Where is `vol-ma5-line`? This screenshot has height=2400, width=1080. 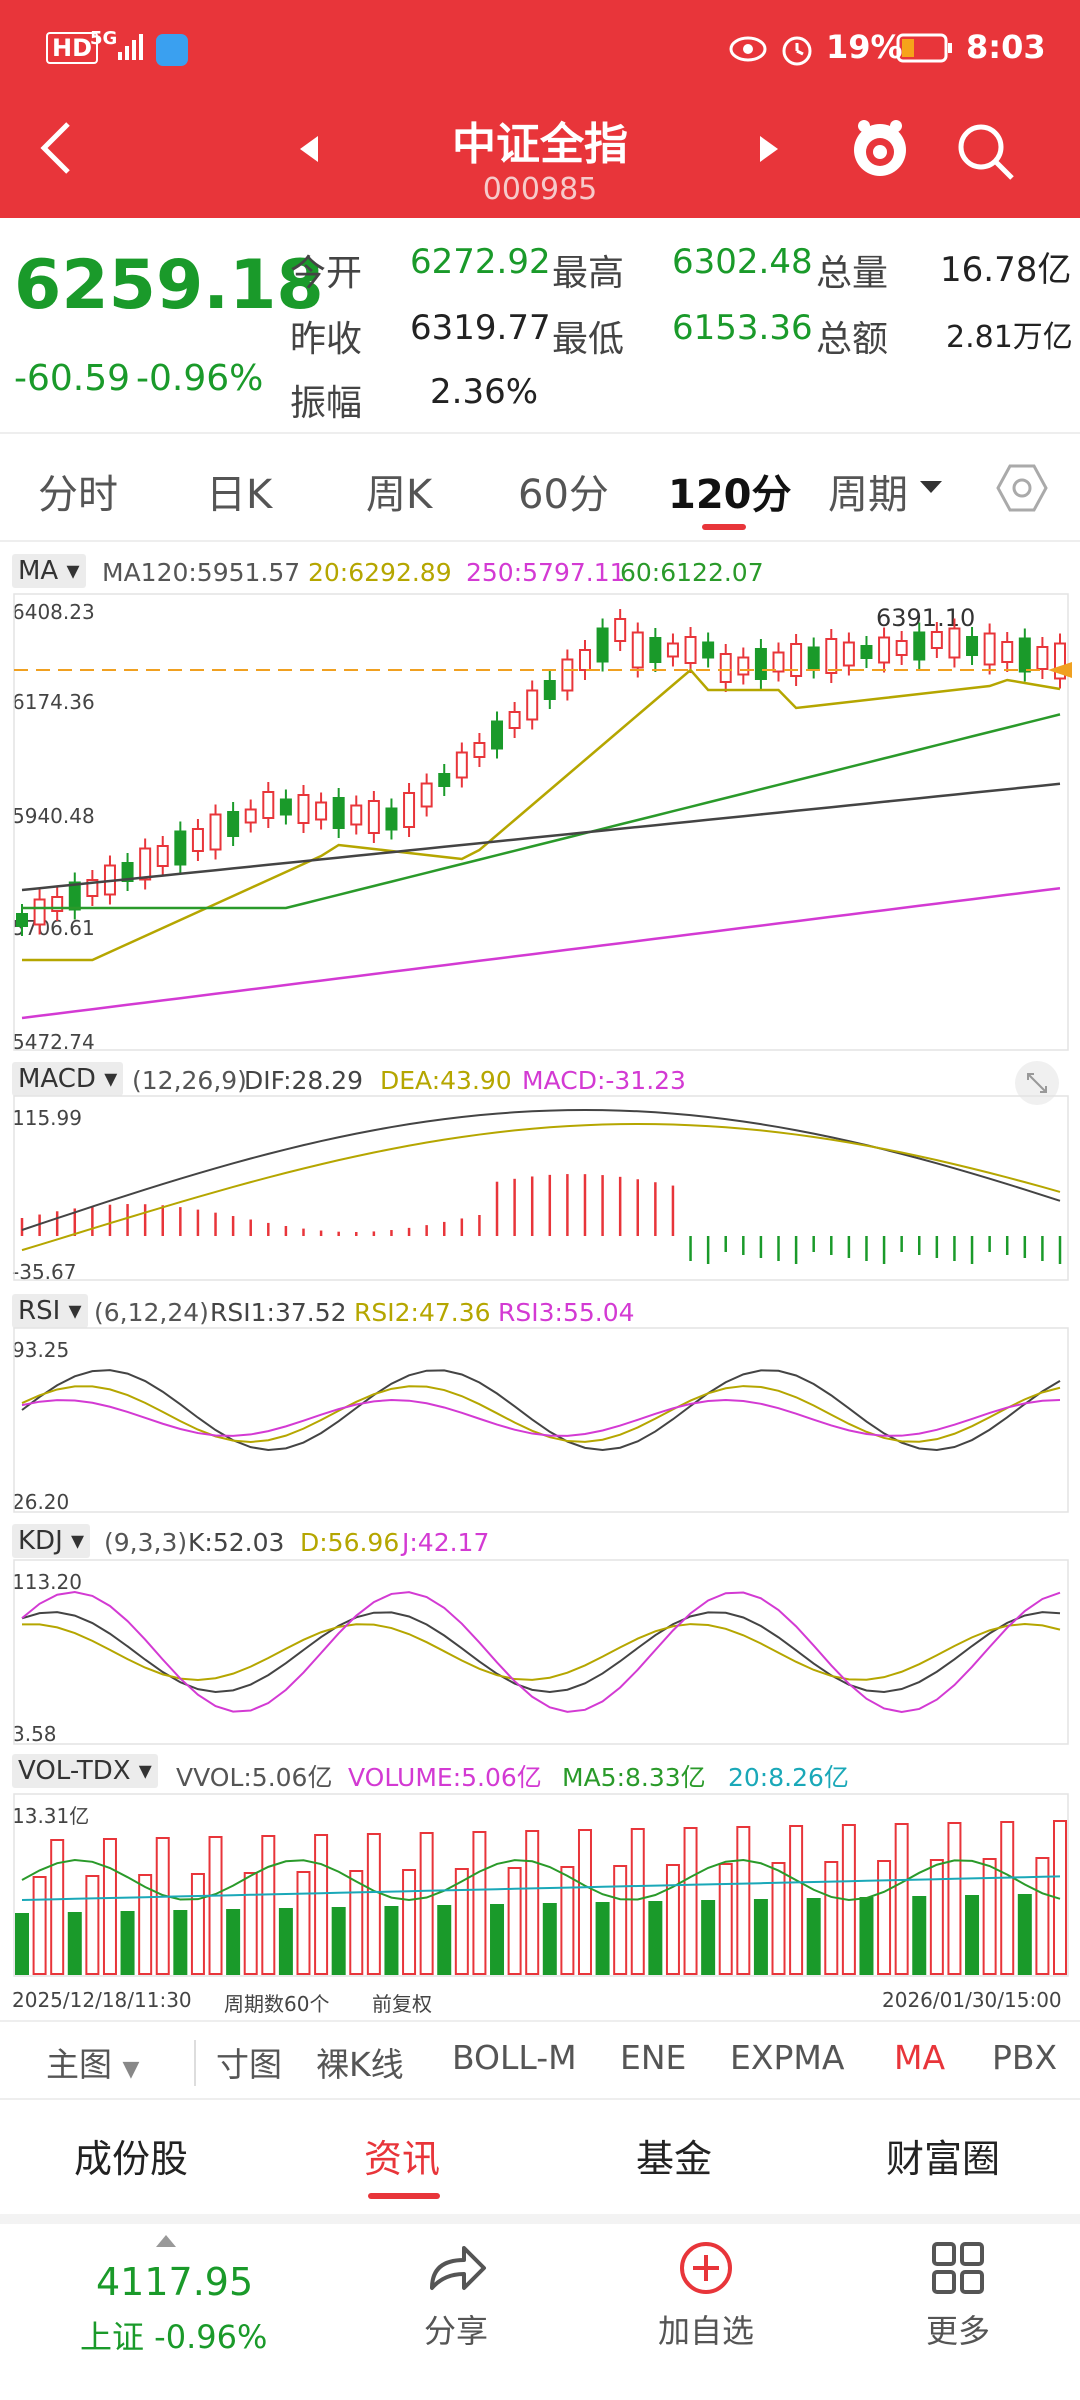 vol-ma5-line is located at coordinates (541, 1880).